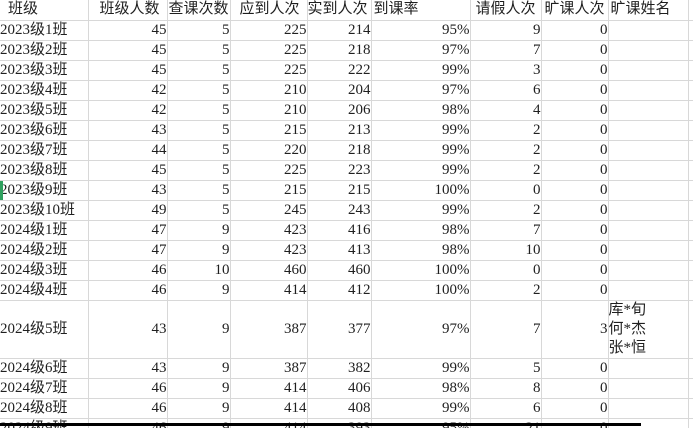 Image resolution: width=693 pixels, height=428 pixels. What do you see at coordinates (127, 150) in the screenshot?
I see `cell-class-size: 44` at bounding box center [127, 150].